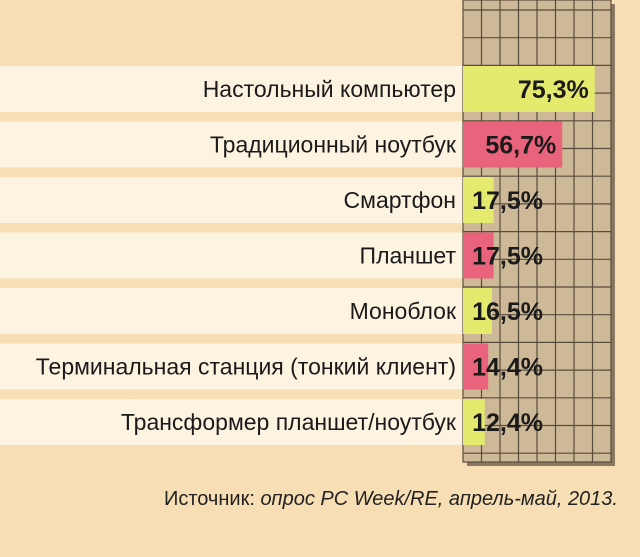 The width and height of the screenshot is (640, 557). What do you see at coordinates (553, 90) in the screenshot?
I see `value-label: 75,3%` at bounding box center [553, 90].